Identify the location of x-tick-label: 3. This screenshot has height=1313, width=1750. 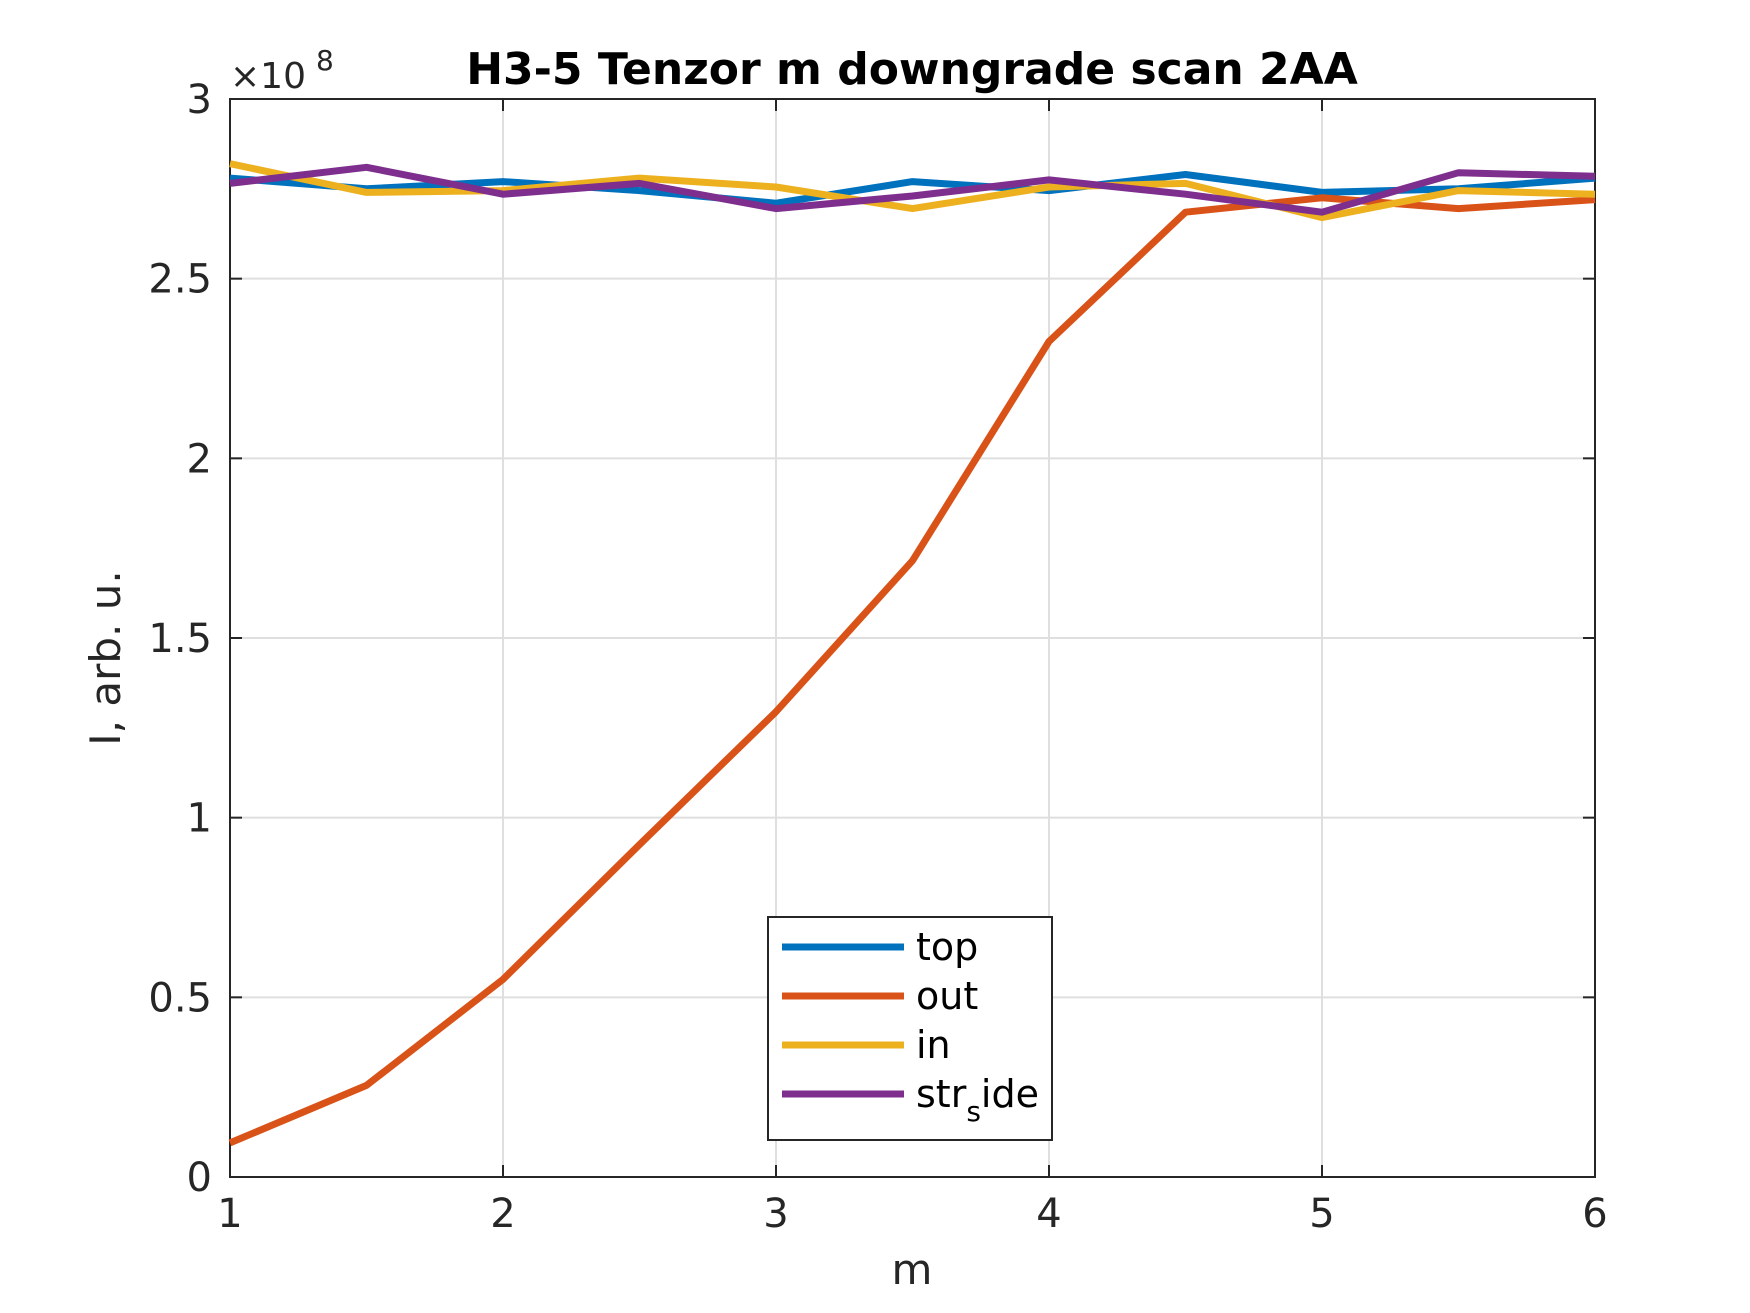
(775, 1214).